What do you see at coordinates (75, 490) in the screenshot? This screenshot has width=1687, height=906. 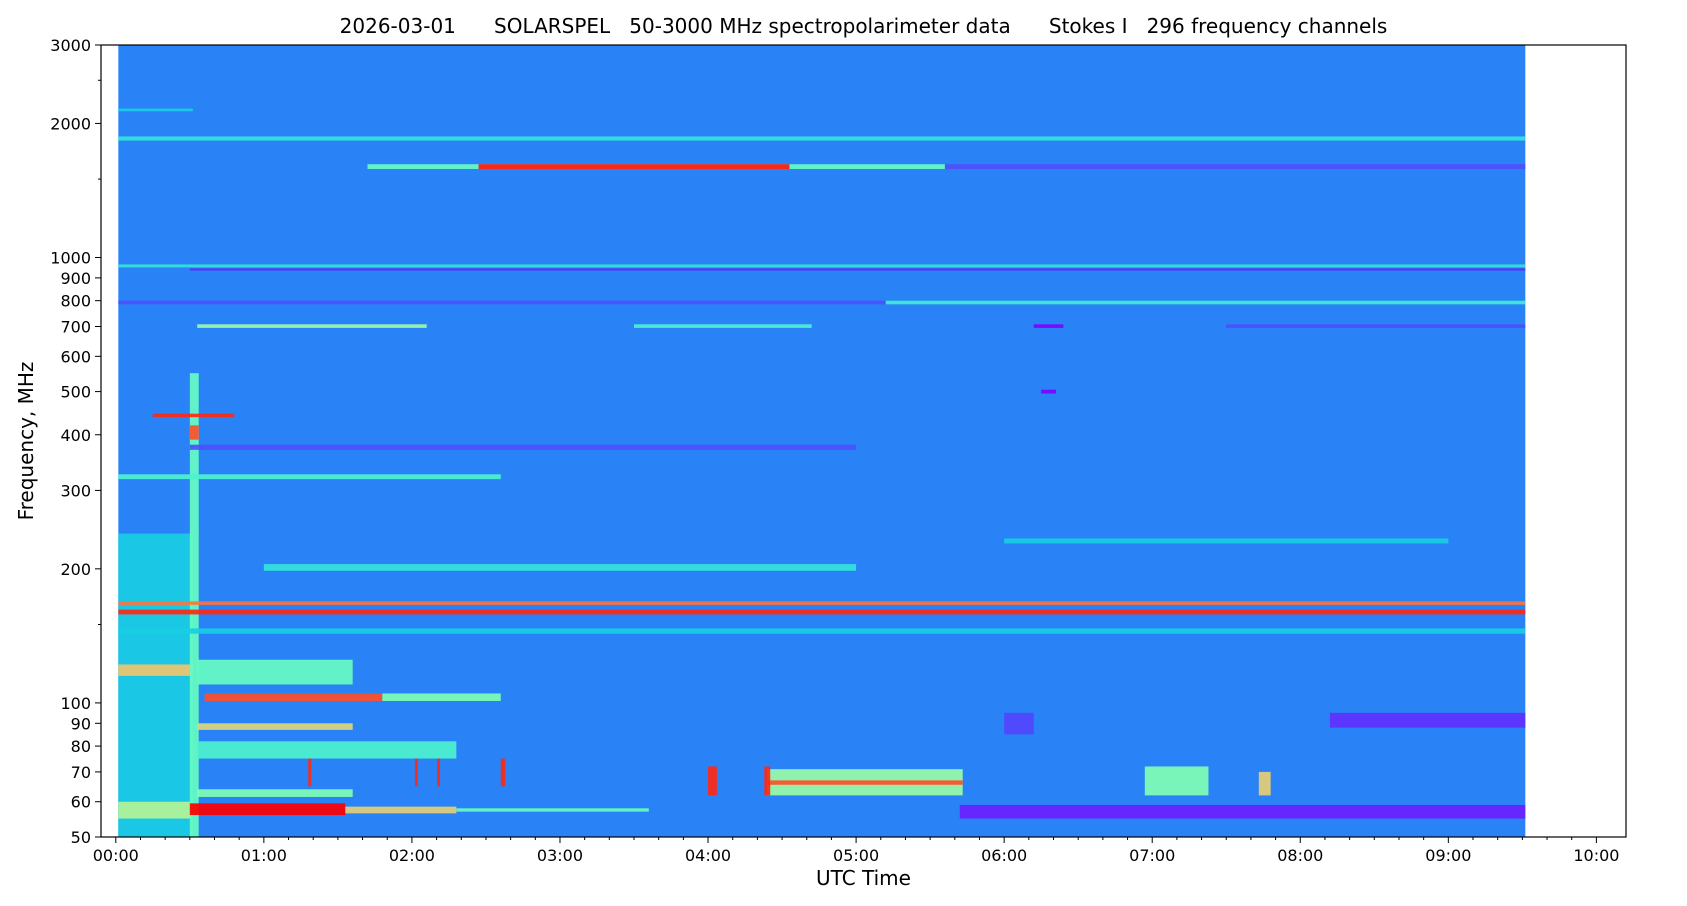 I see `y-tick-label: 300` at bounding box center [75, 490].